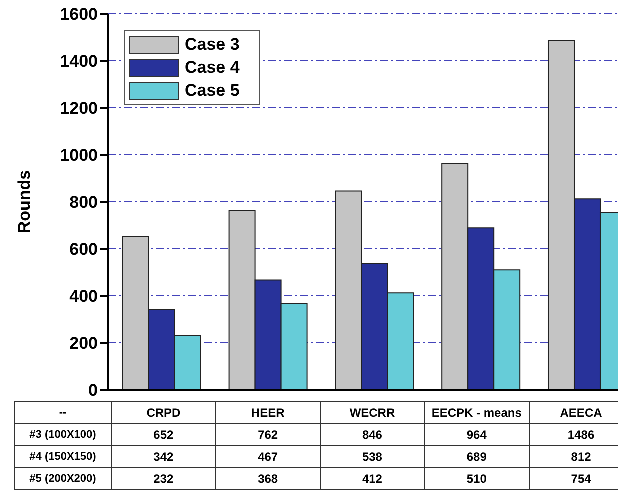  Describe the element at coordinates (212, 44) in the screenshot. I see `legend-label: Case 3` at that location.